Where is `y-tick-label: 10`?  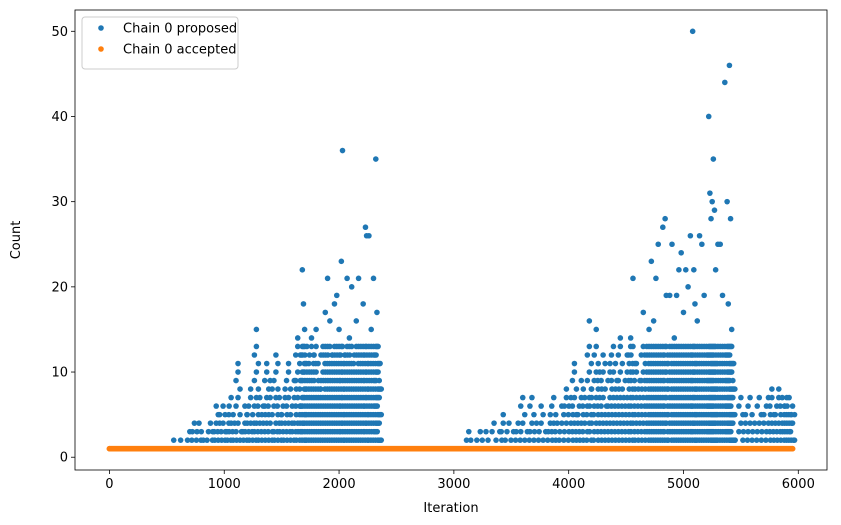
y-tick-label: 10 is located at coordinates (59, 373).